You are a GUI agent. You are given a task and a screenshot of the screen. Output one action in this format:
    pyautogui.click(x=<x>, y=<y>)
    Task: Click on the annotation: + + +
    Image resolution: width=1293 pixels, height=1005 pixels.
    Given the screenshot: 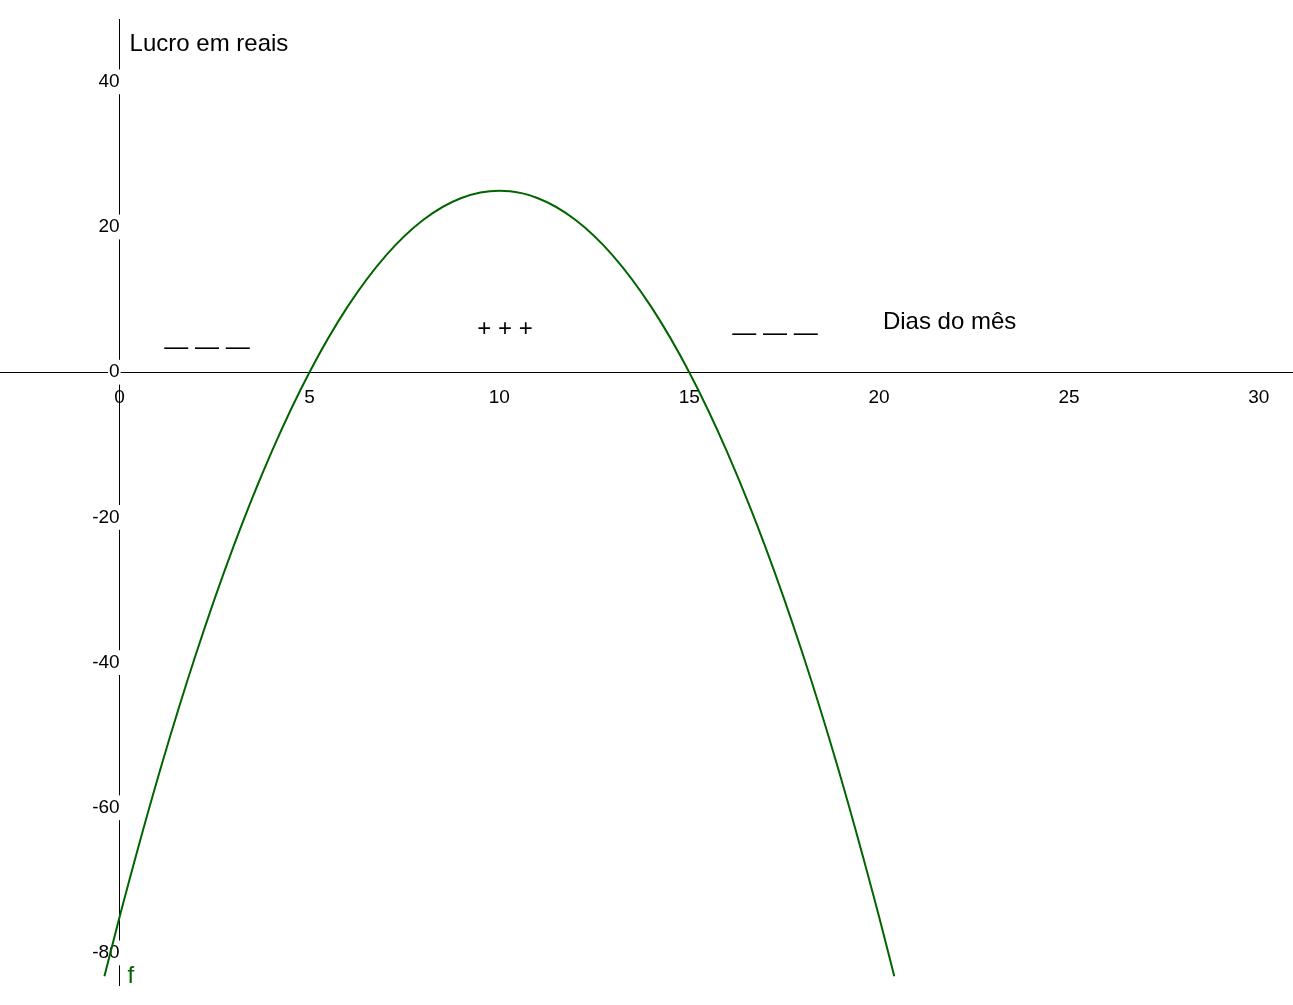 What is the action you would take?
    pyautogui.click(x=505, y=327)
    